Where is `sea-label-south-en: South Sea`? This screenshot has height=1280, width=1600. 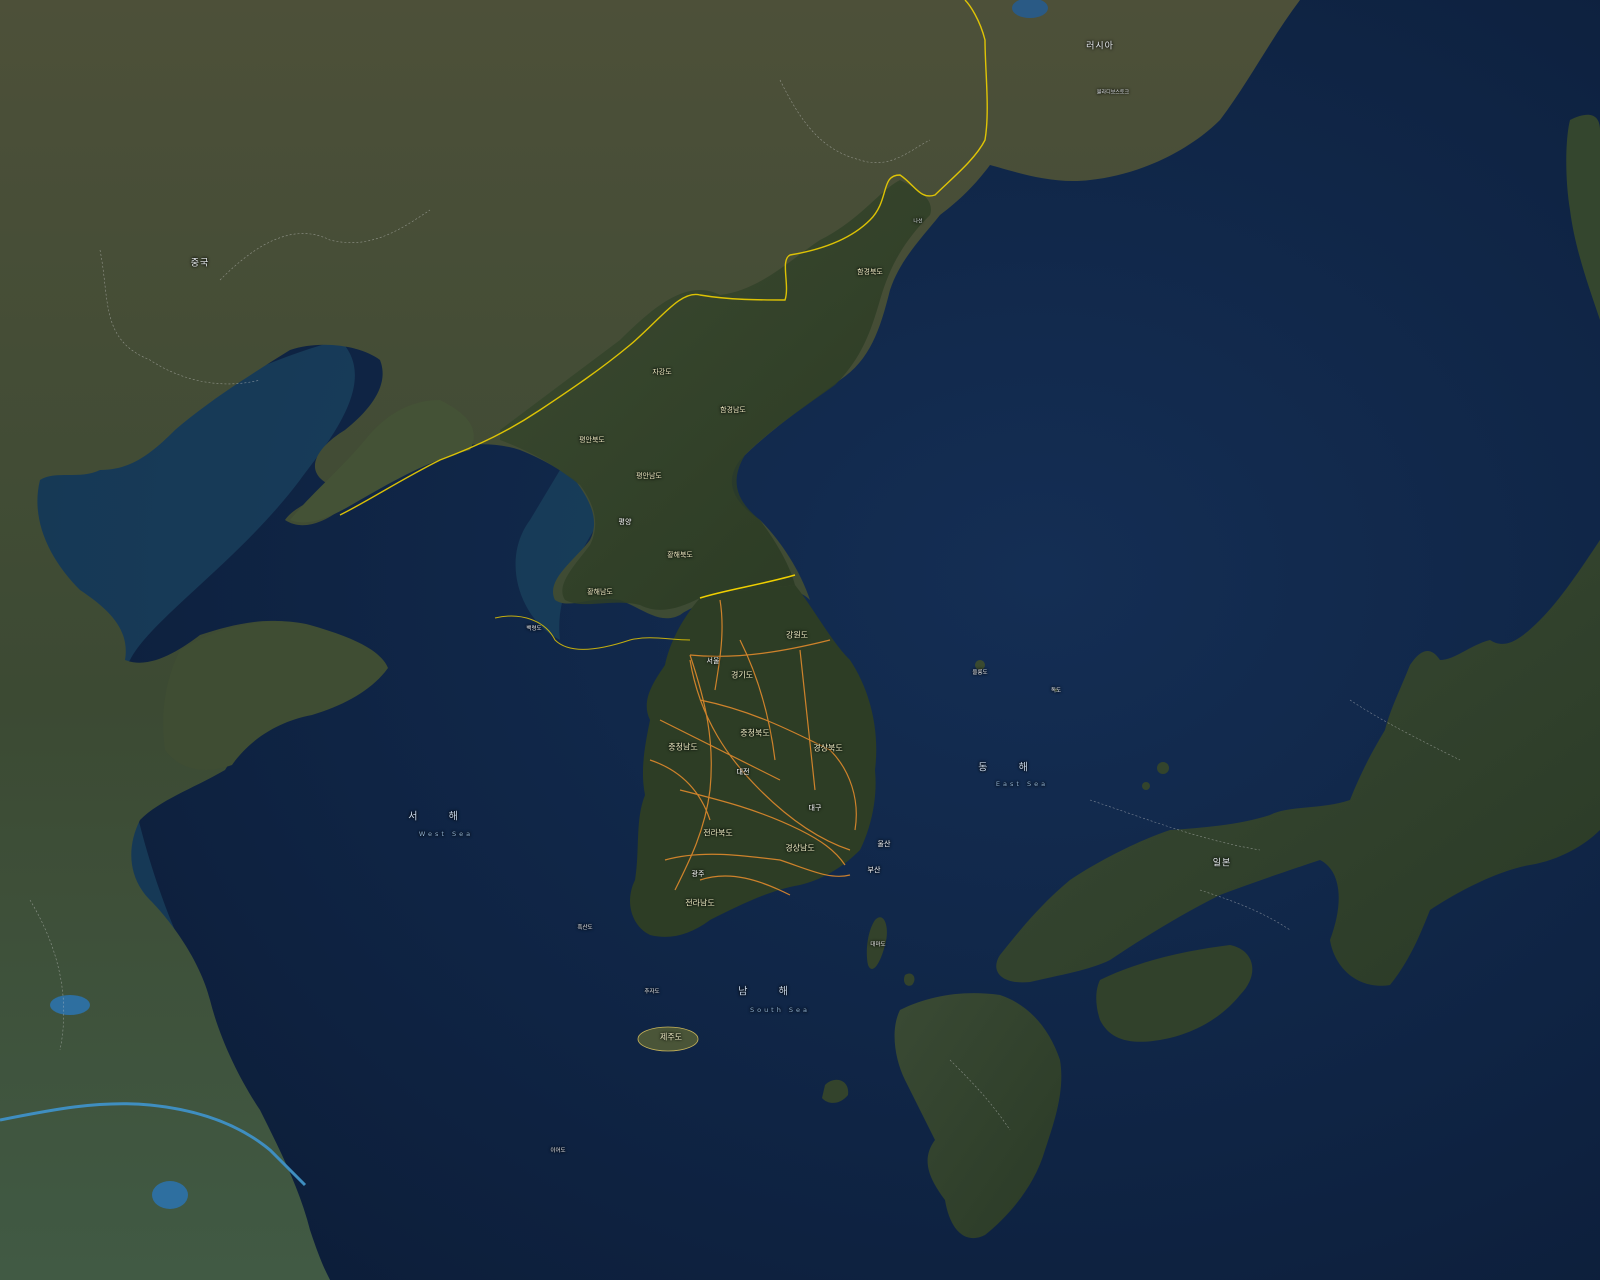
sea-label-south-en: South Sea is located at coordinates (780, 1010).